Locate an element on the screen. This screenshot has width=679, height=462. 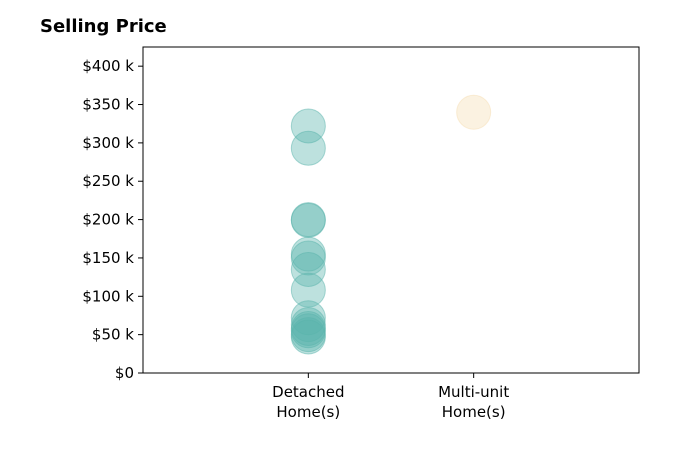
x-tick-label: Multi-unit Home(s) is located at coordinates (473, 402).